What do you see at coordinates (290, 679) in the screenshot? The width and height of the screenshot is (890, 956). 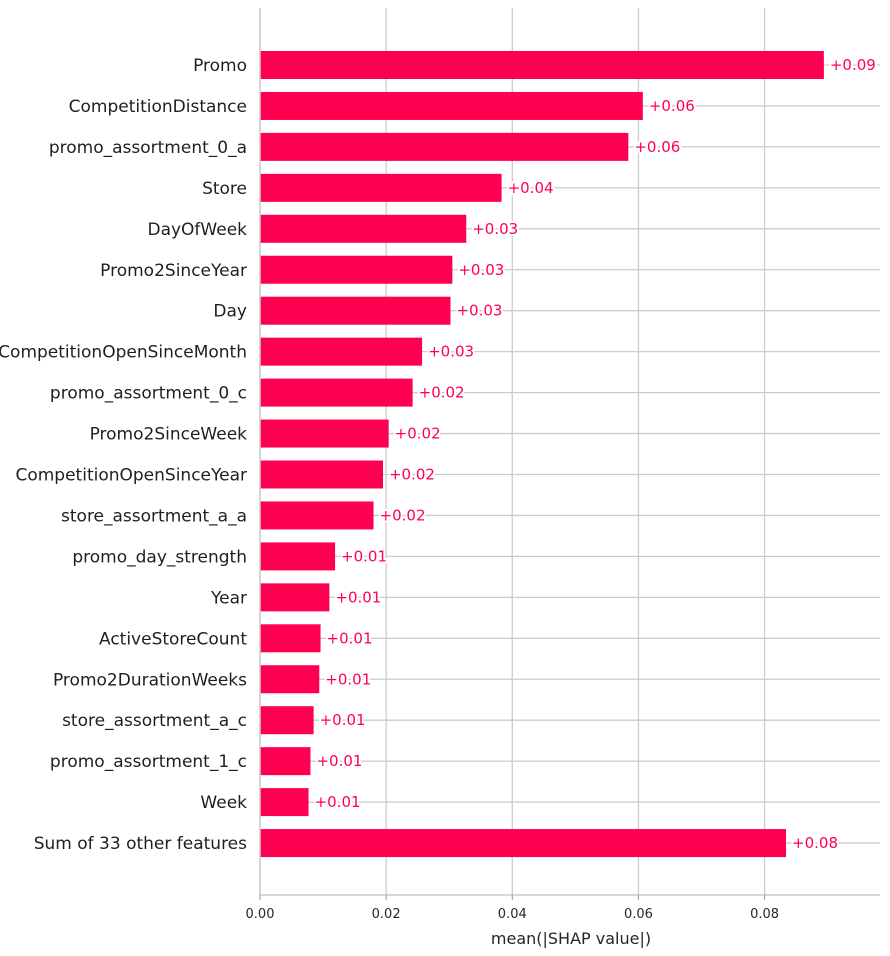 I see `bar-promo2durationweeks` at bounding box center [290, 679].